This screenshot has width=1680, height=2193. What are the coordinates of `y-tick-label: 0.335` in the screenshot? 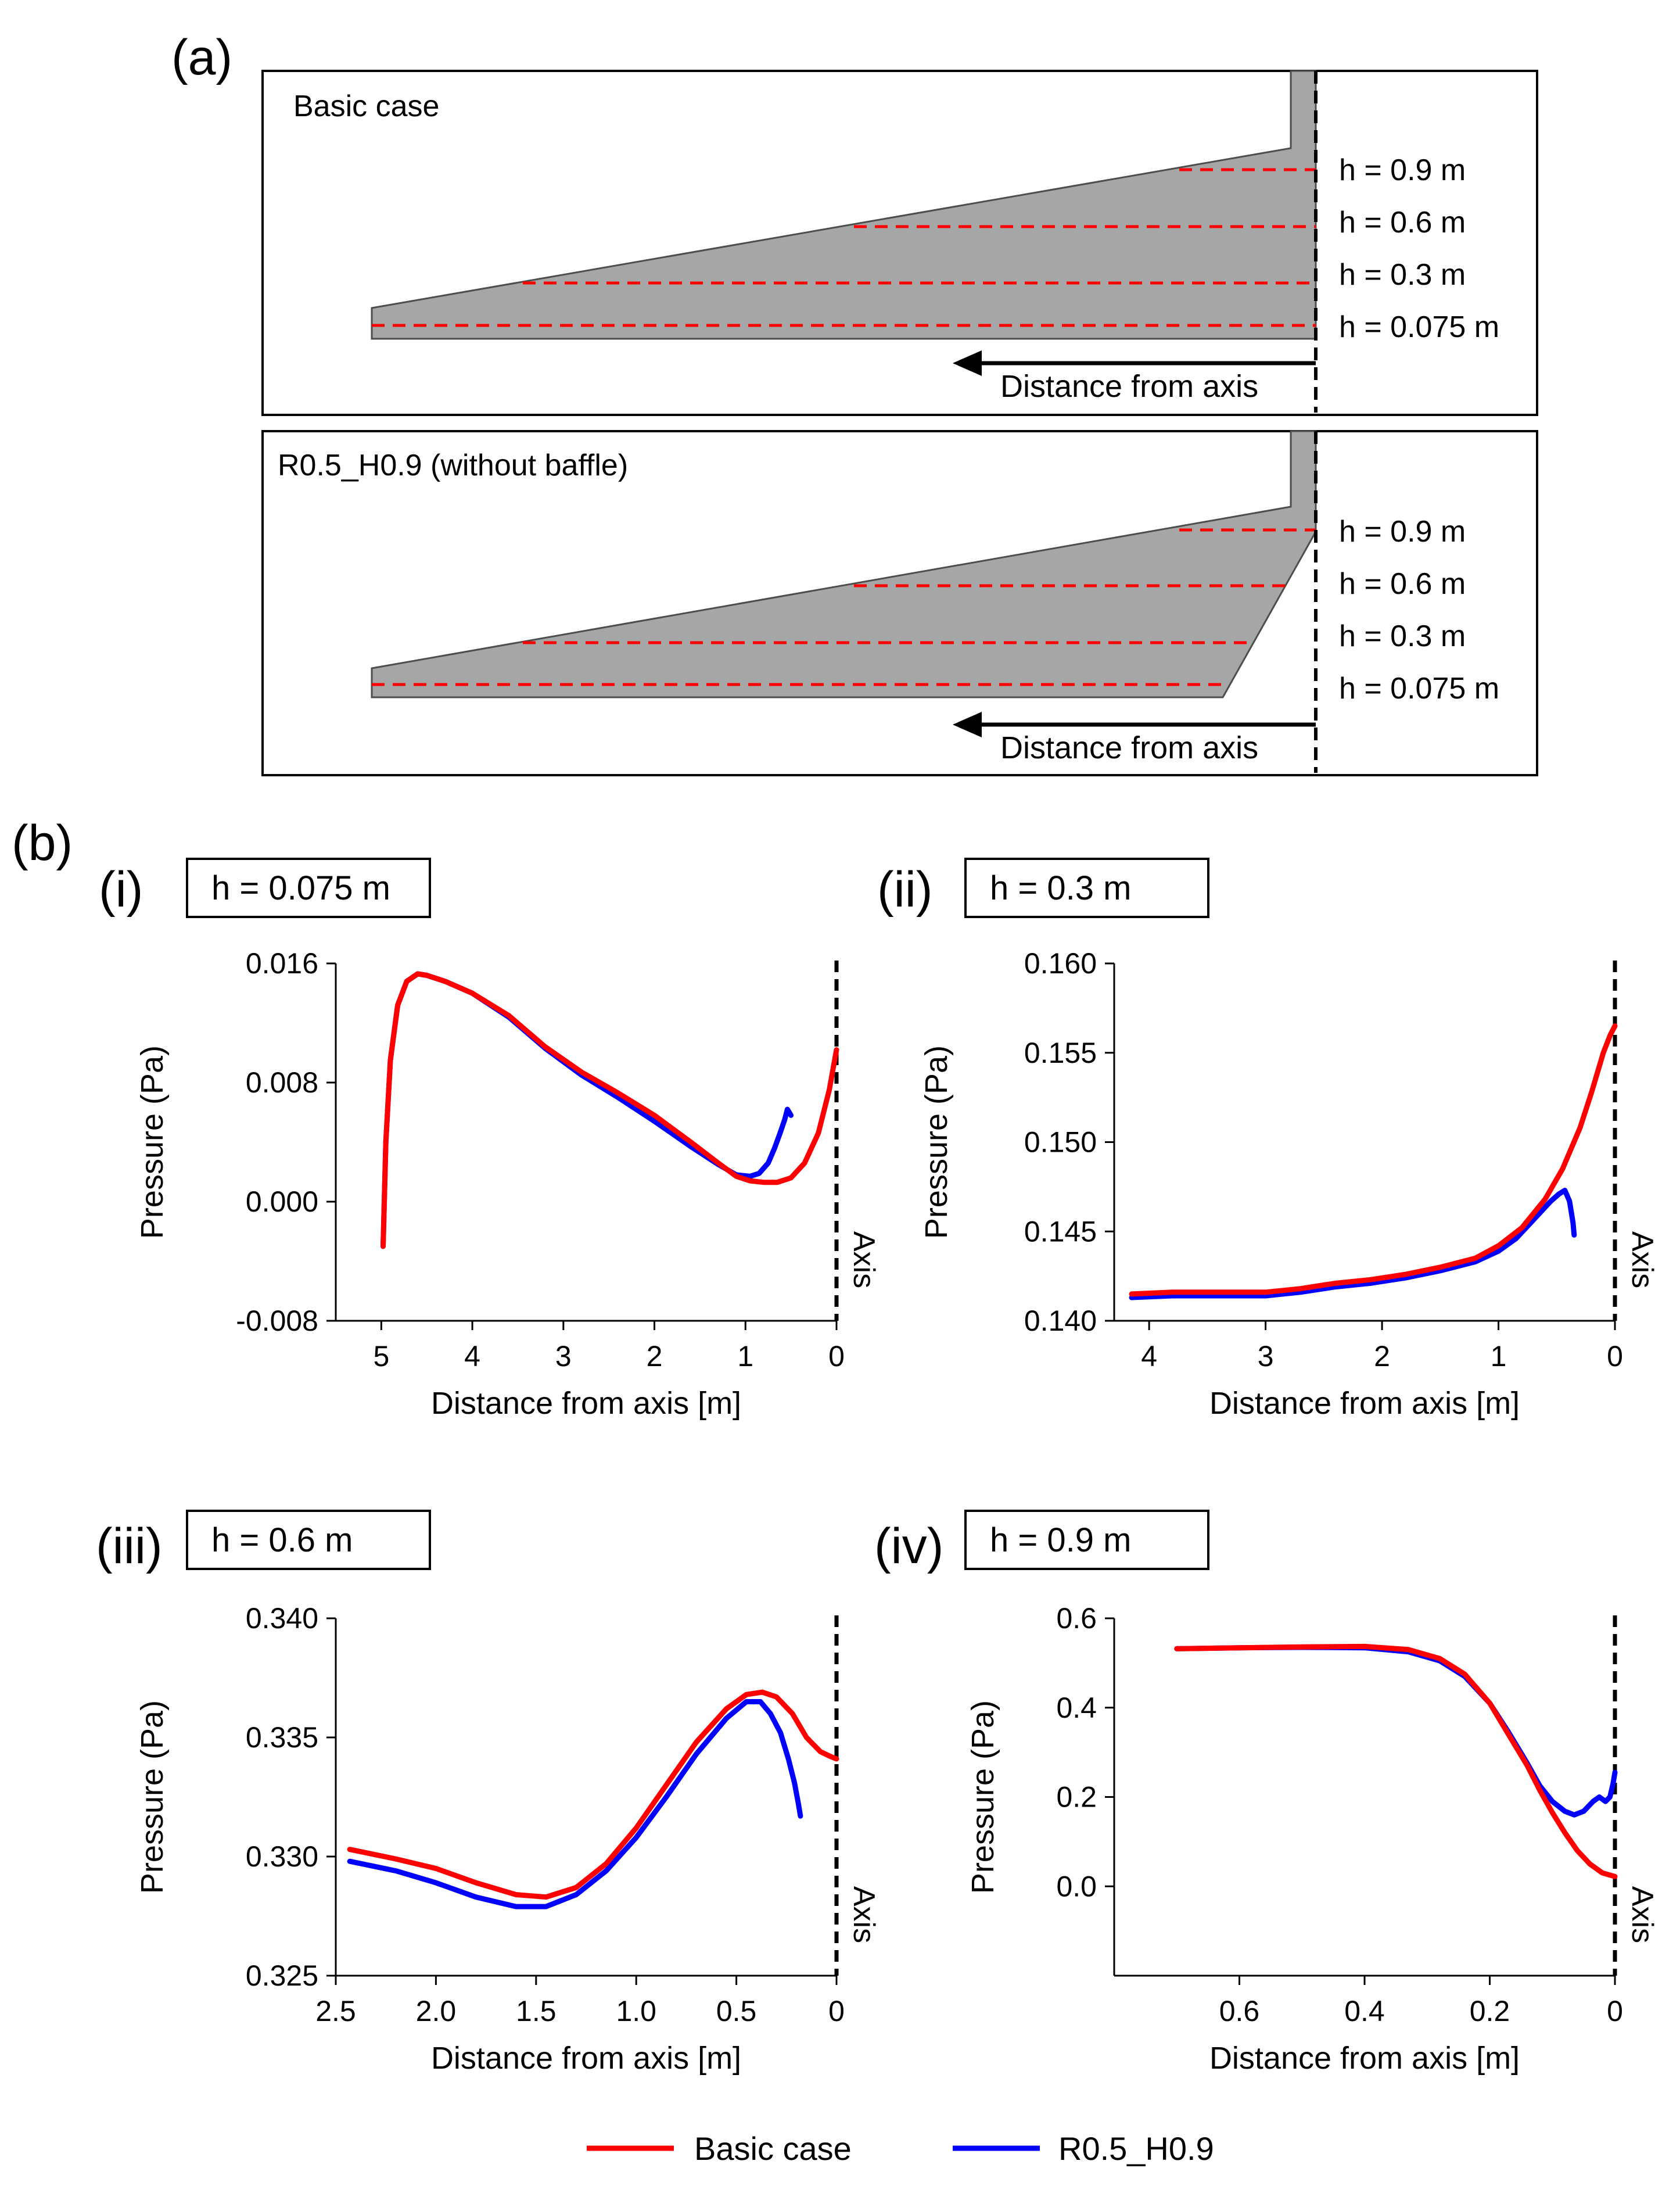 It's located at (282, 1737).